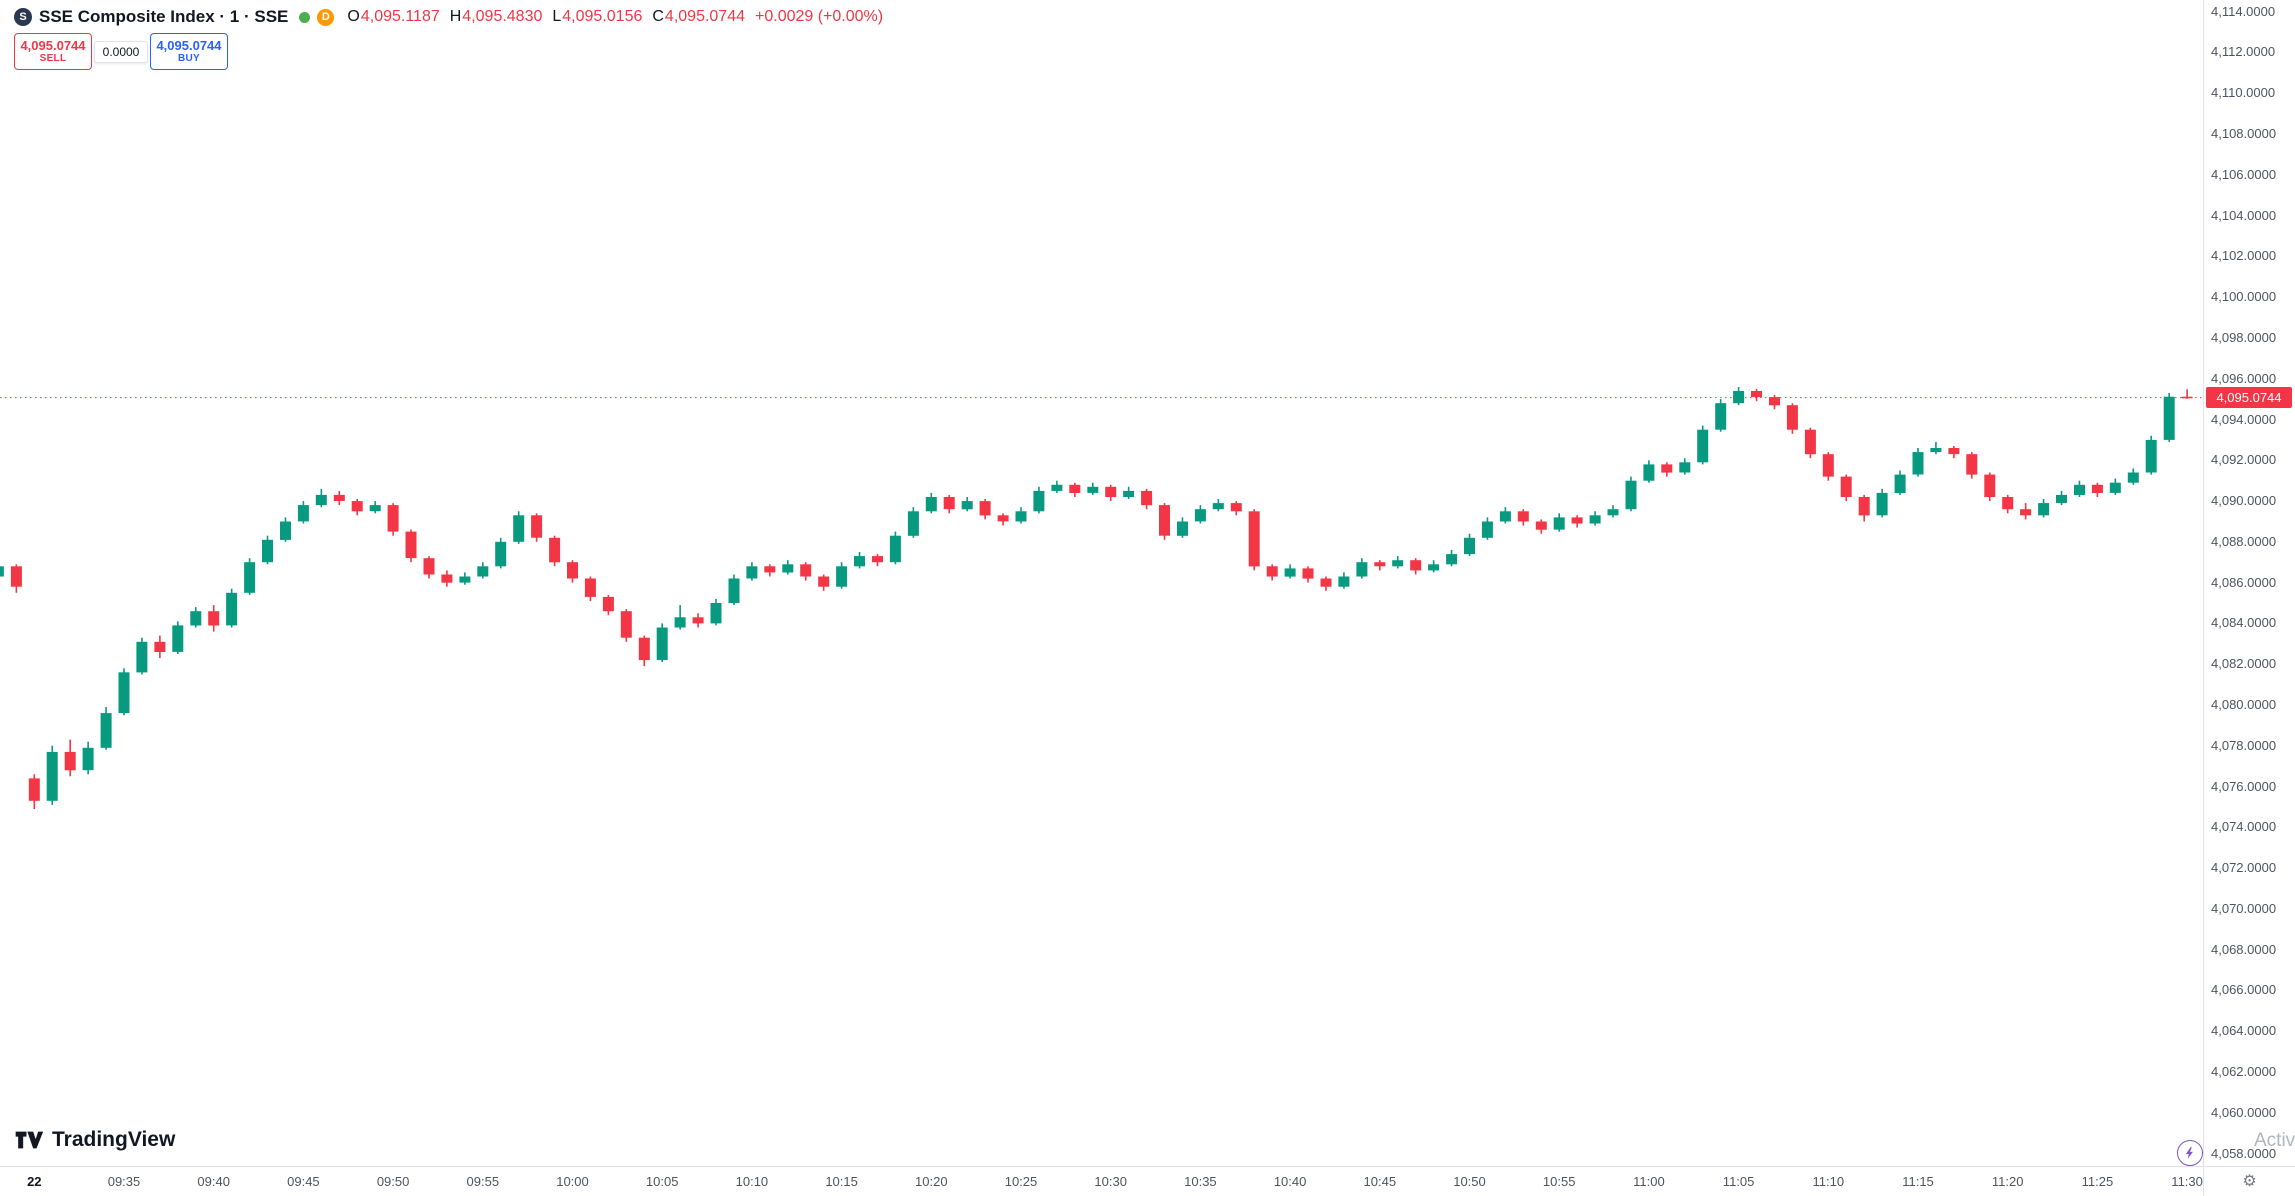 The width and height of the screenshot is (2295, 1196). I want to click on spread-container: 0.0000, so click(121, 51).